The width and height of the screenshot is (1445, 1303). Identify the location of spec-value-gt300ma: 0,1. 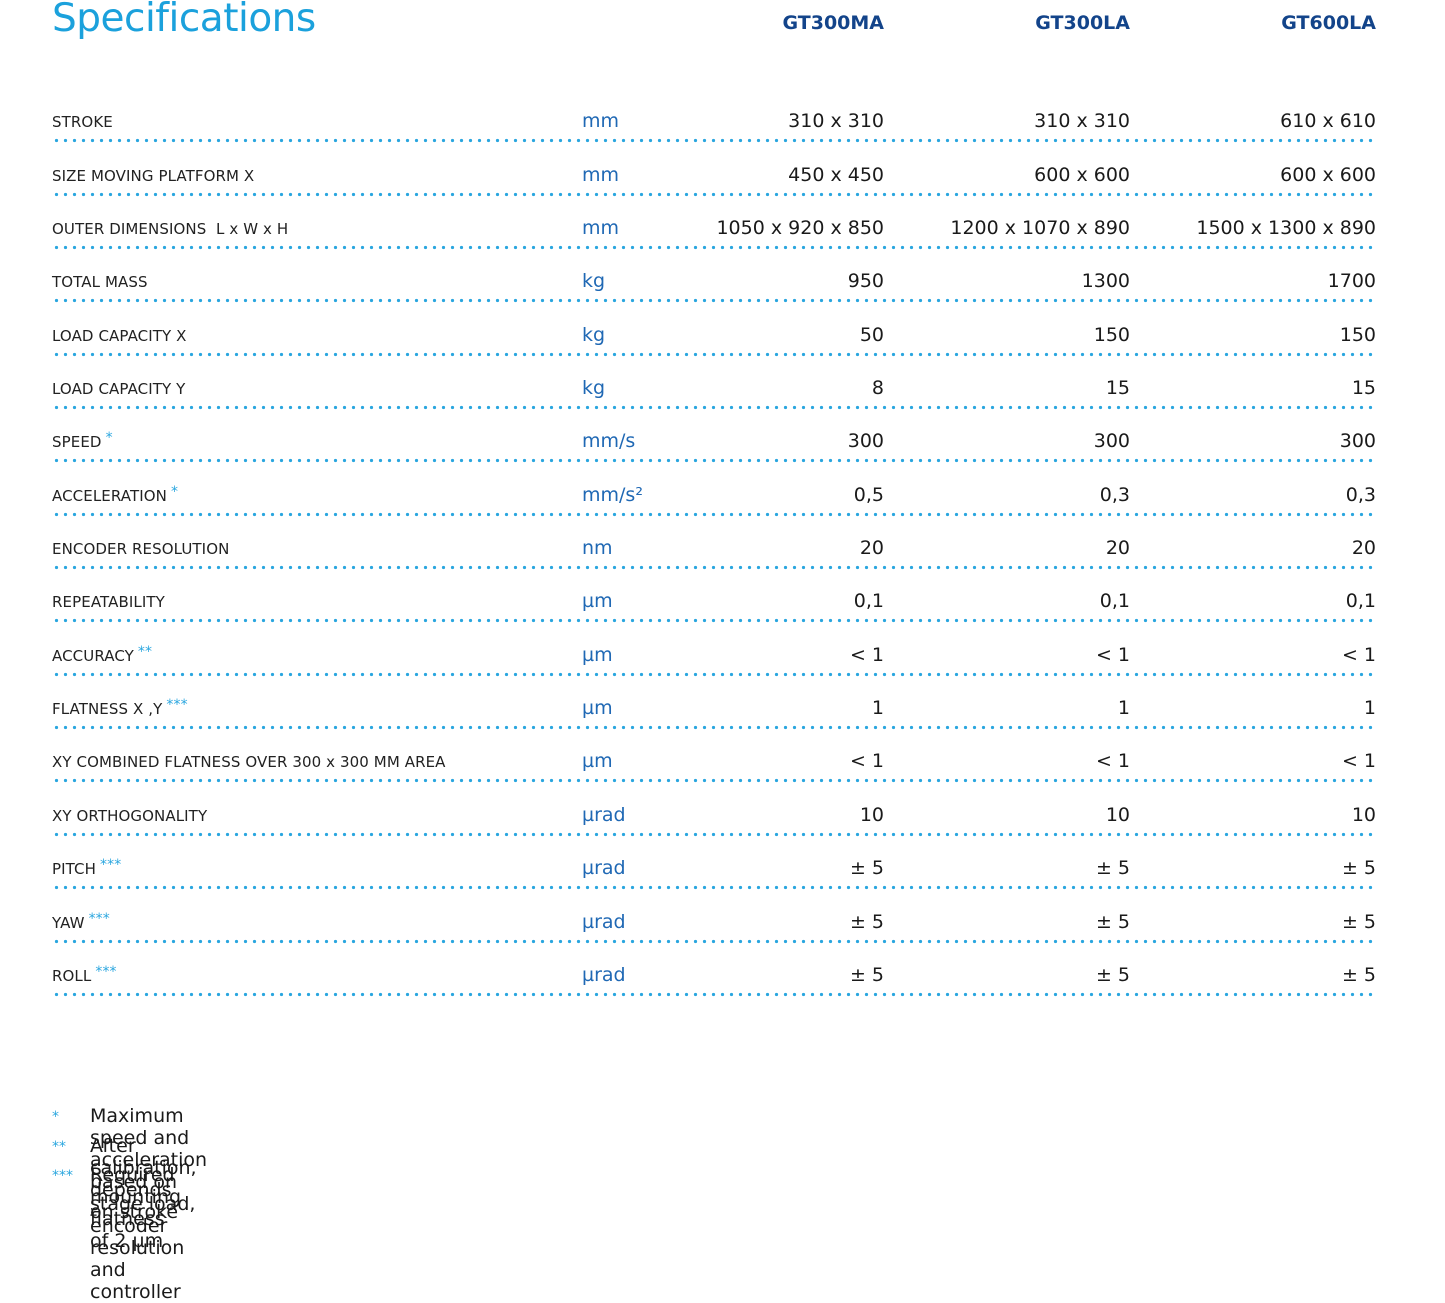
(868, 601).